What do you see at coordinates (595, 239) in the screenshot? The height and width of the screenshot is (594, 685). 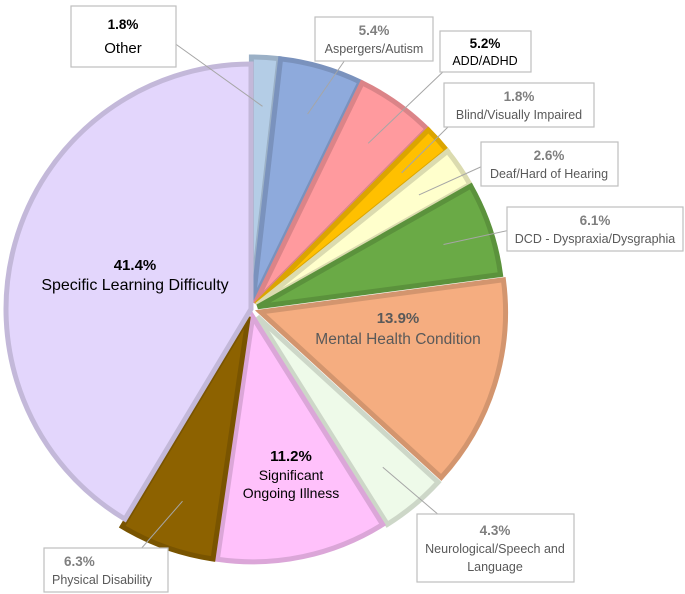 I see `slice-label-dcd-name: DCD - Dyspraxia/Dysgraphia` at bounding box center [595, 239].